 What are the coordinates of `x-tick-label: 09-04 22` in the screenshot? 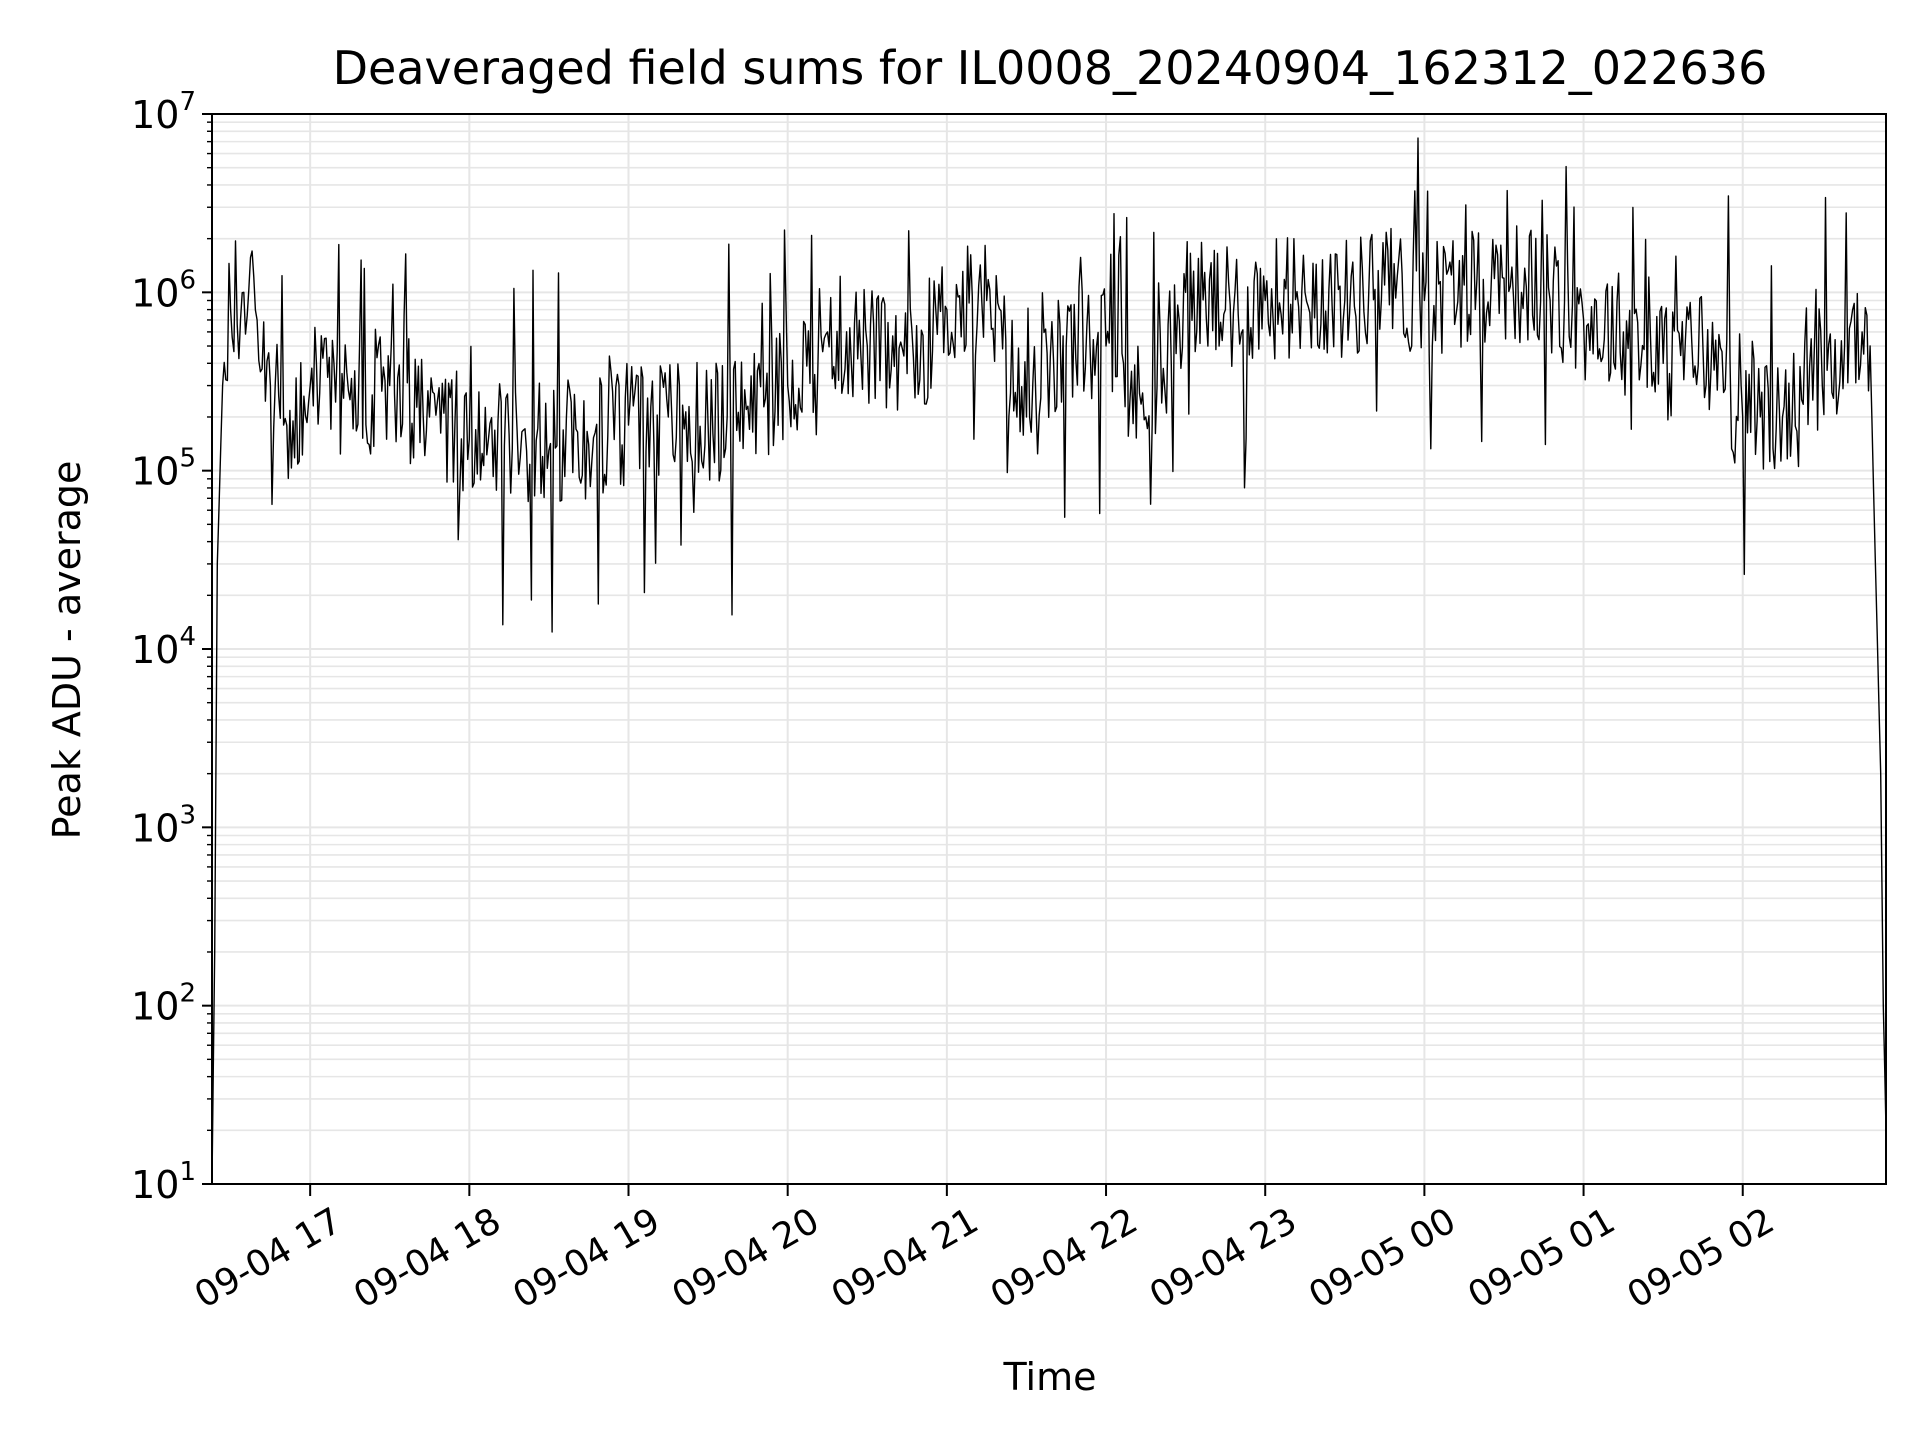 It's located at (1064, 1258).